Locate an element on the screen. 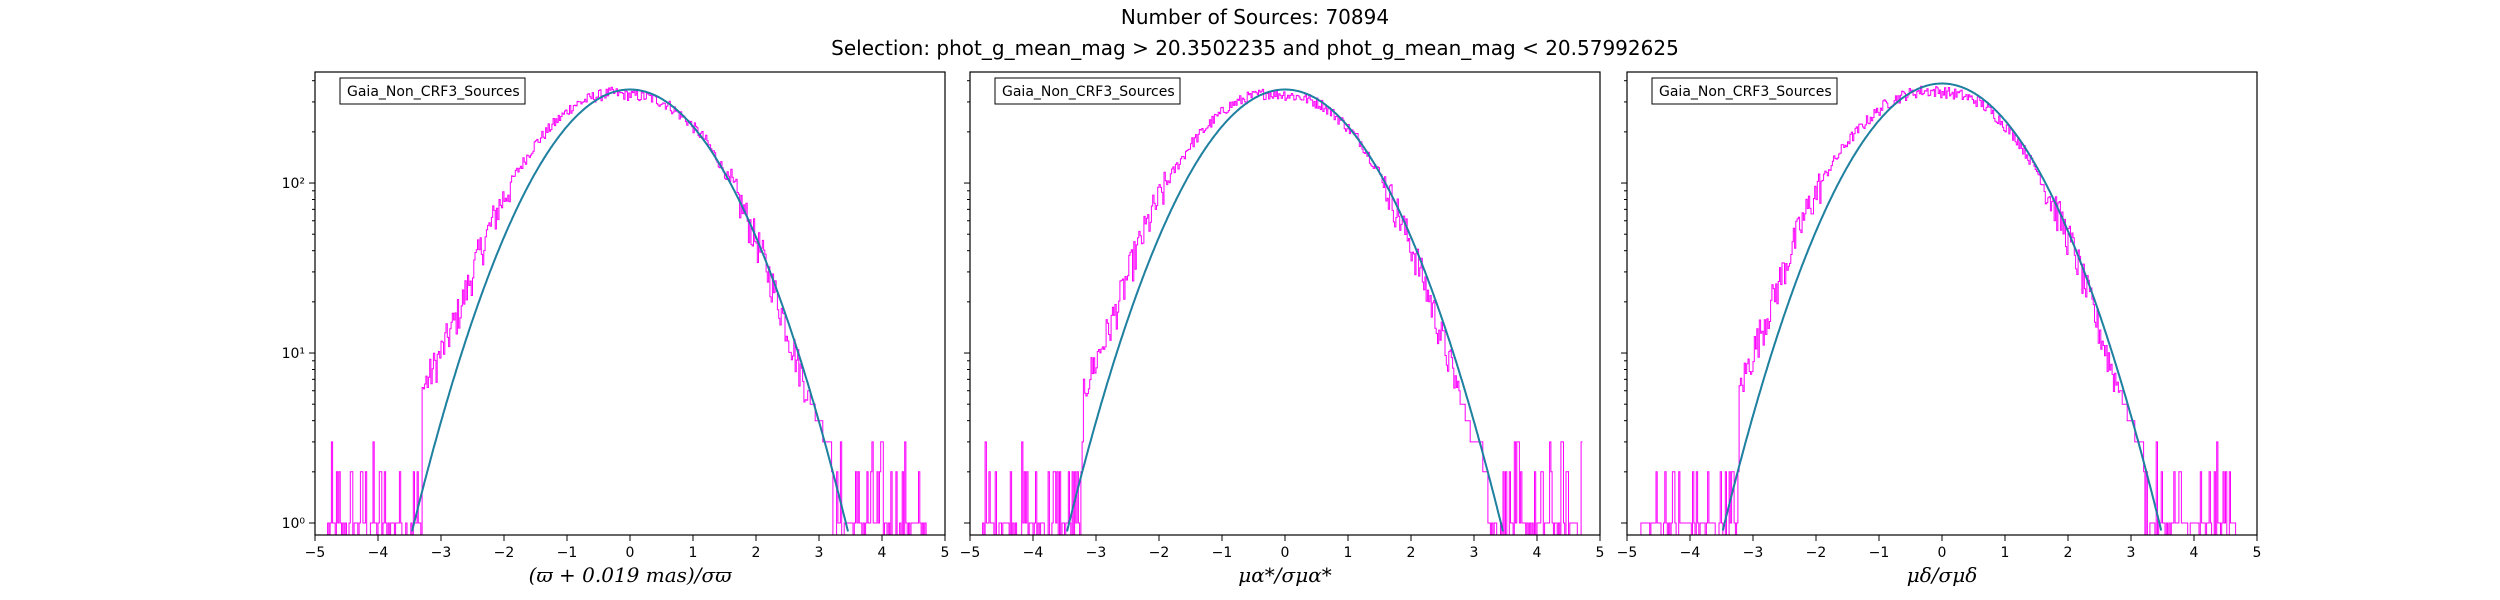 This screenshot has width=2500, height=600. y-tick-label: 10² is located at coordinates (293, 184).